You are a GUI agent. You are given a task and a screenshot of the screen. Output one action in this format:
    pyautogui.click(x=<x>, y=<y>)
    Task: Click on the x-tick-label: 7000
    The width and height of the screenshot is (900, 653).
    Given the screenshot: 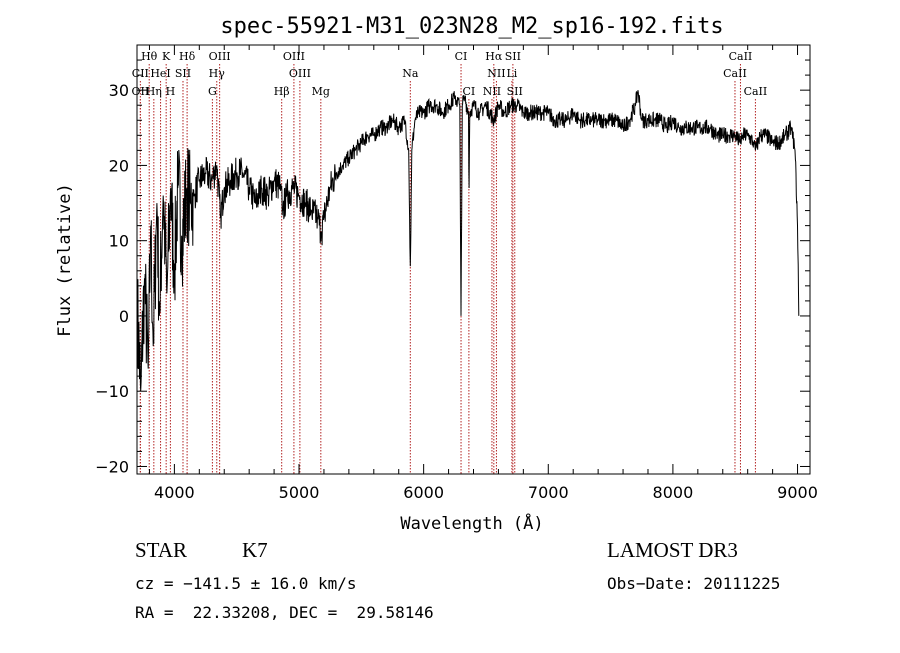 What is the action you would take?
    pyautogui.click(x=548, y=492)
    